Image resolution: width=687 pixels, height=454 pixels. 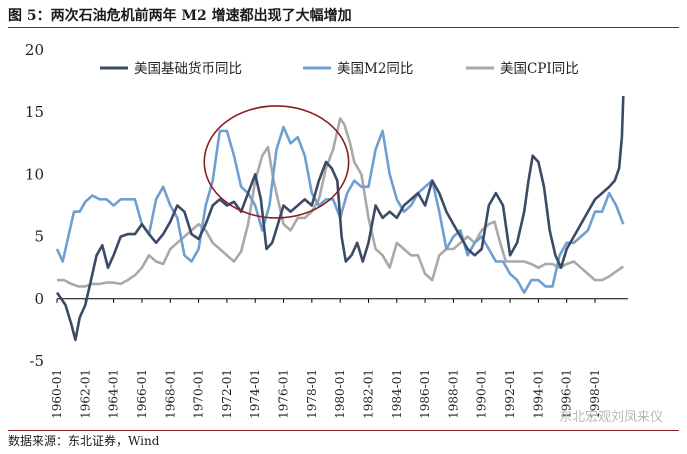 What do you see at coordinates (397, 394) in the screenshot?
I see `x-tick-label: 1984-01` at bounding box center [397, 394].